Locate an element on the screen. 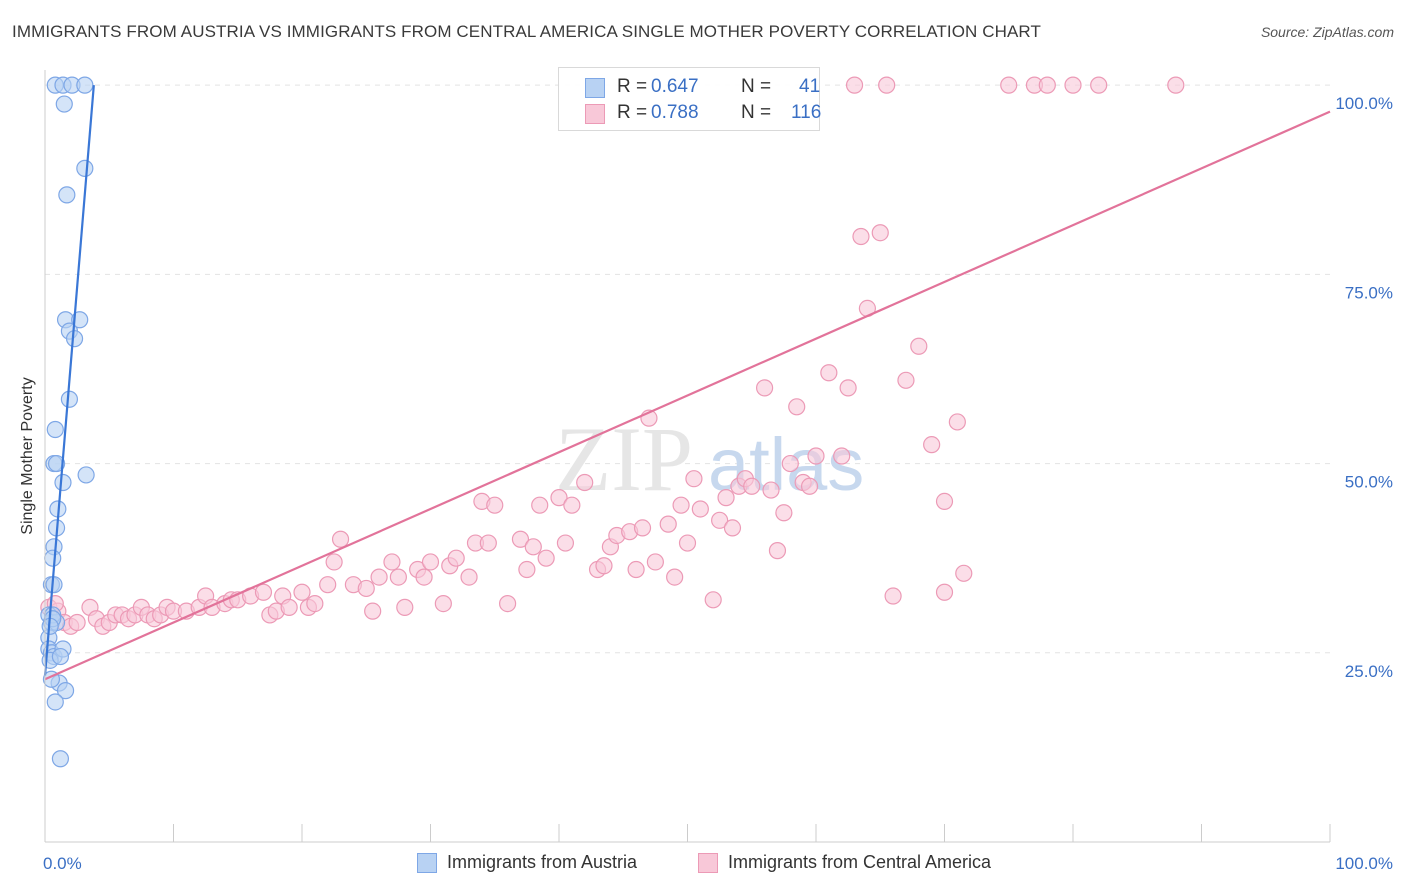 This screenshot has width=1406, height=892. watermark-zip: ZIP is located at coordinates (624, 459).